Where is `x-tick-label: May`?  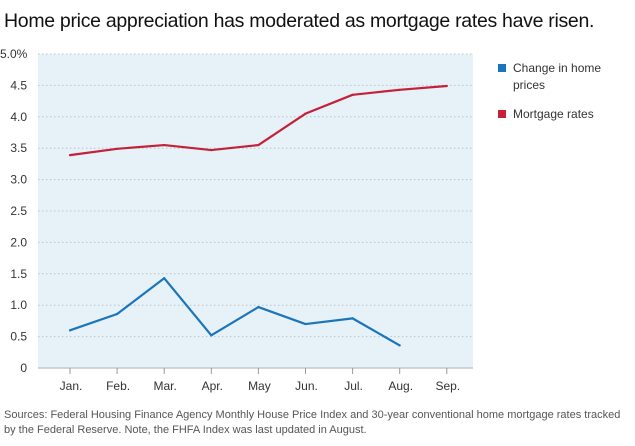
x-tick-label: May is located at coordinates (259, 386).